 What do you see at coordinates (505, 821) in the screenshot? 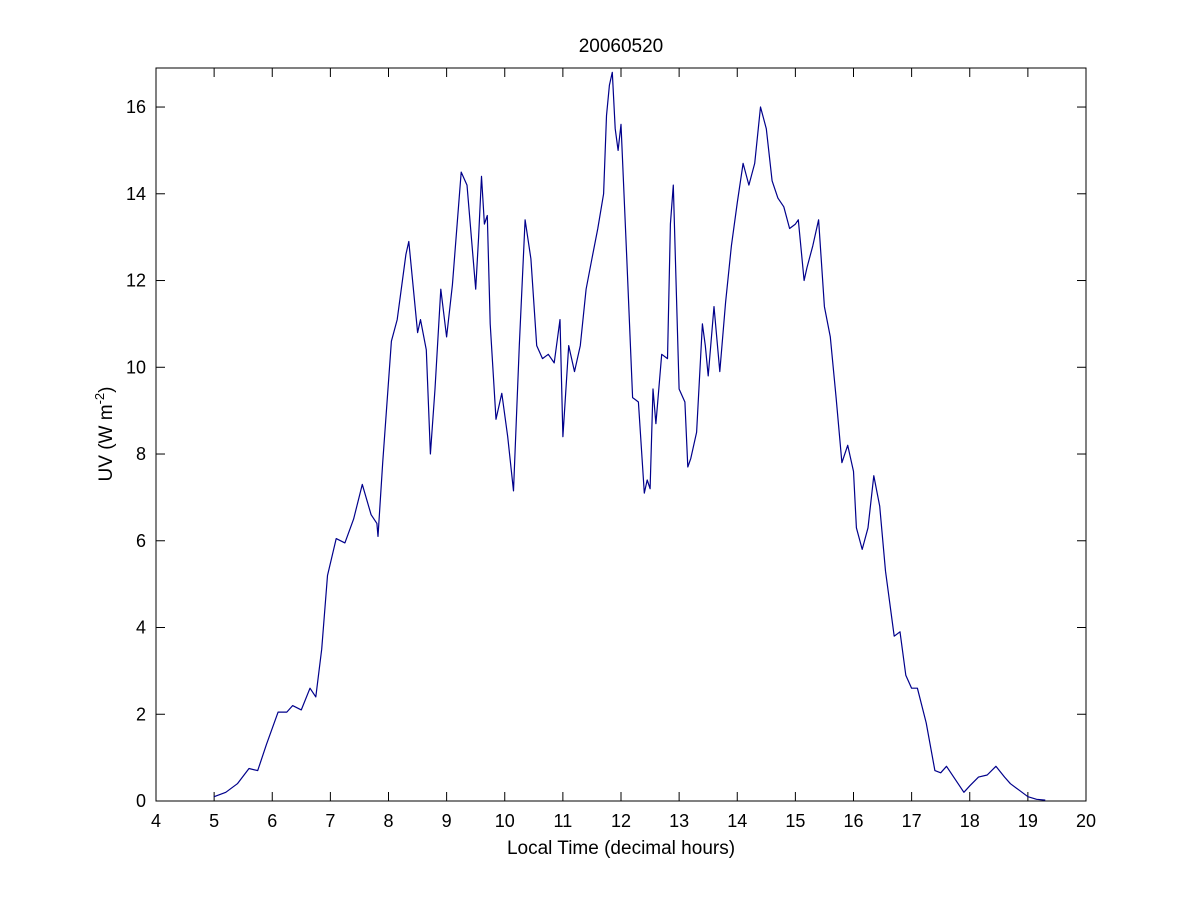
I see `x-tick-label: 10` at bounding box center [505, 821].